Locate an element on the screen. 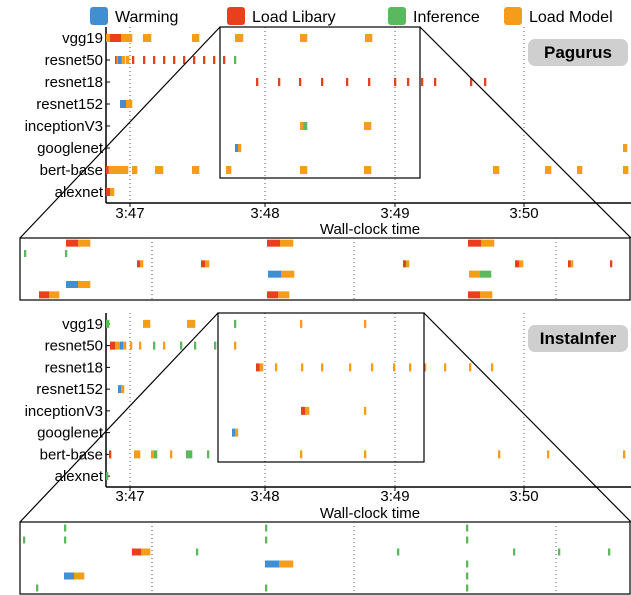 Image resolution: width=631 pixels, height=595 pixels. zoom-window-box is located at coordinates (320, 102).